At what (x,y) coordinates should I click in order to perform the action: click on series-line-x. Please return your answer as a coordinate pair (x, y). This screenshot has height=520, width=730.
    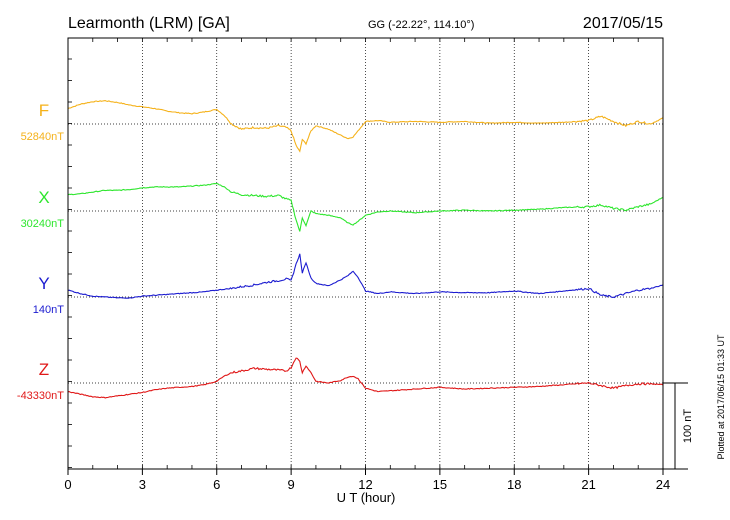
    Looking at the image, I should click on (365, 207).